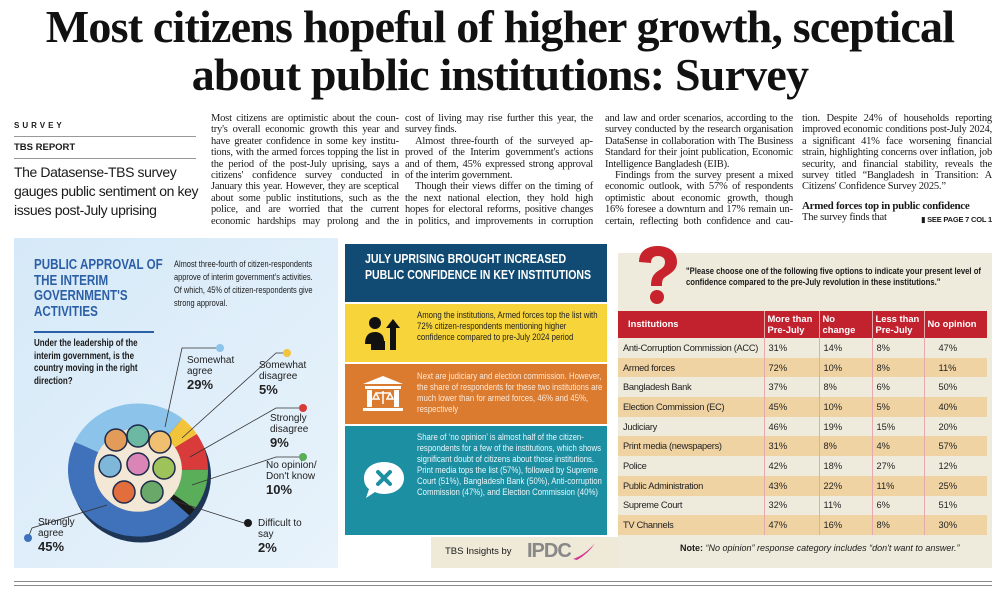 The image size is (1000, 591). What do you see at coordinates (955, 387) in the screenshot?
I see `cell-value: 50%` at bounding box center [955, 387].